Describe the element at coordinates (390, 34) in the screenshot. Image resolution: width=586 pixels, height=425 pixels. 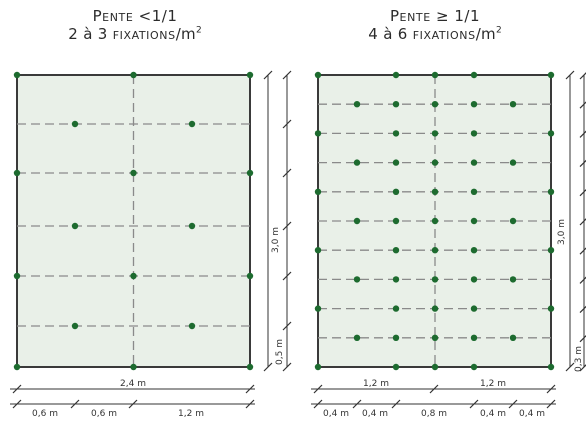
I see `right-subtitle-count: 4 à 6` at that location.